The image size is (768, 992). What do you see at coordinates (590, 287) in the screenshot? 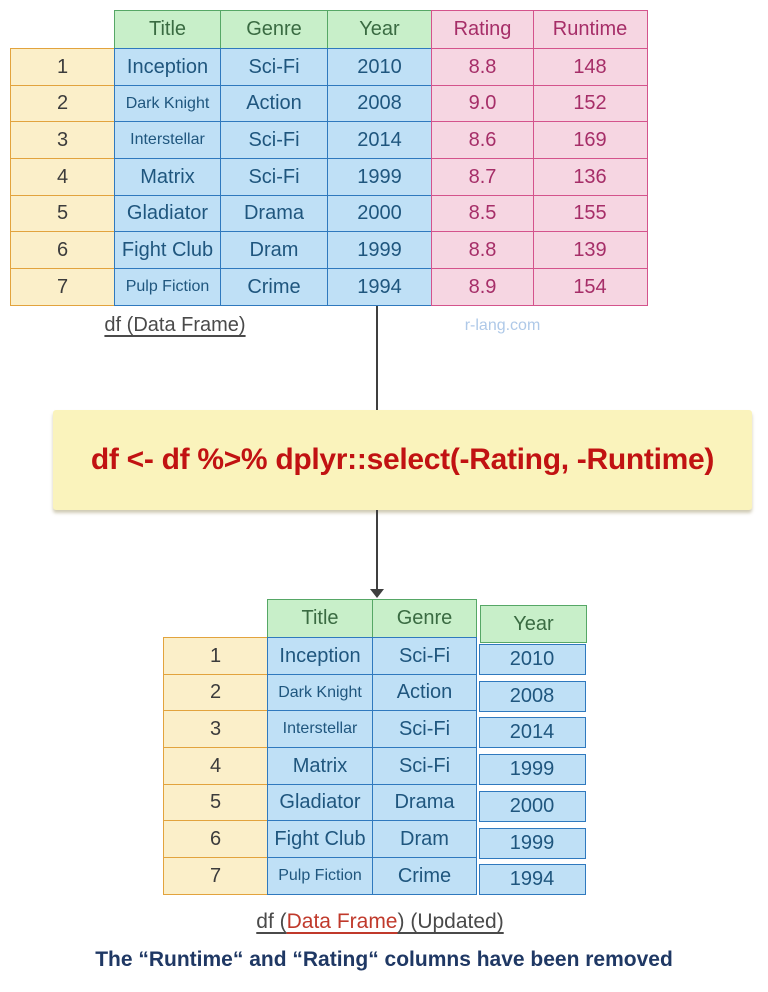
I see `runtime-cell: 154` at bounding box center [590, 287].